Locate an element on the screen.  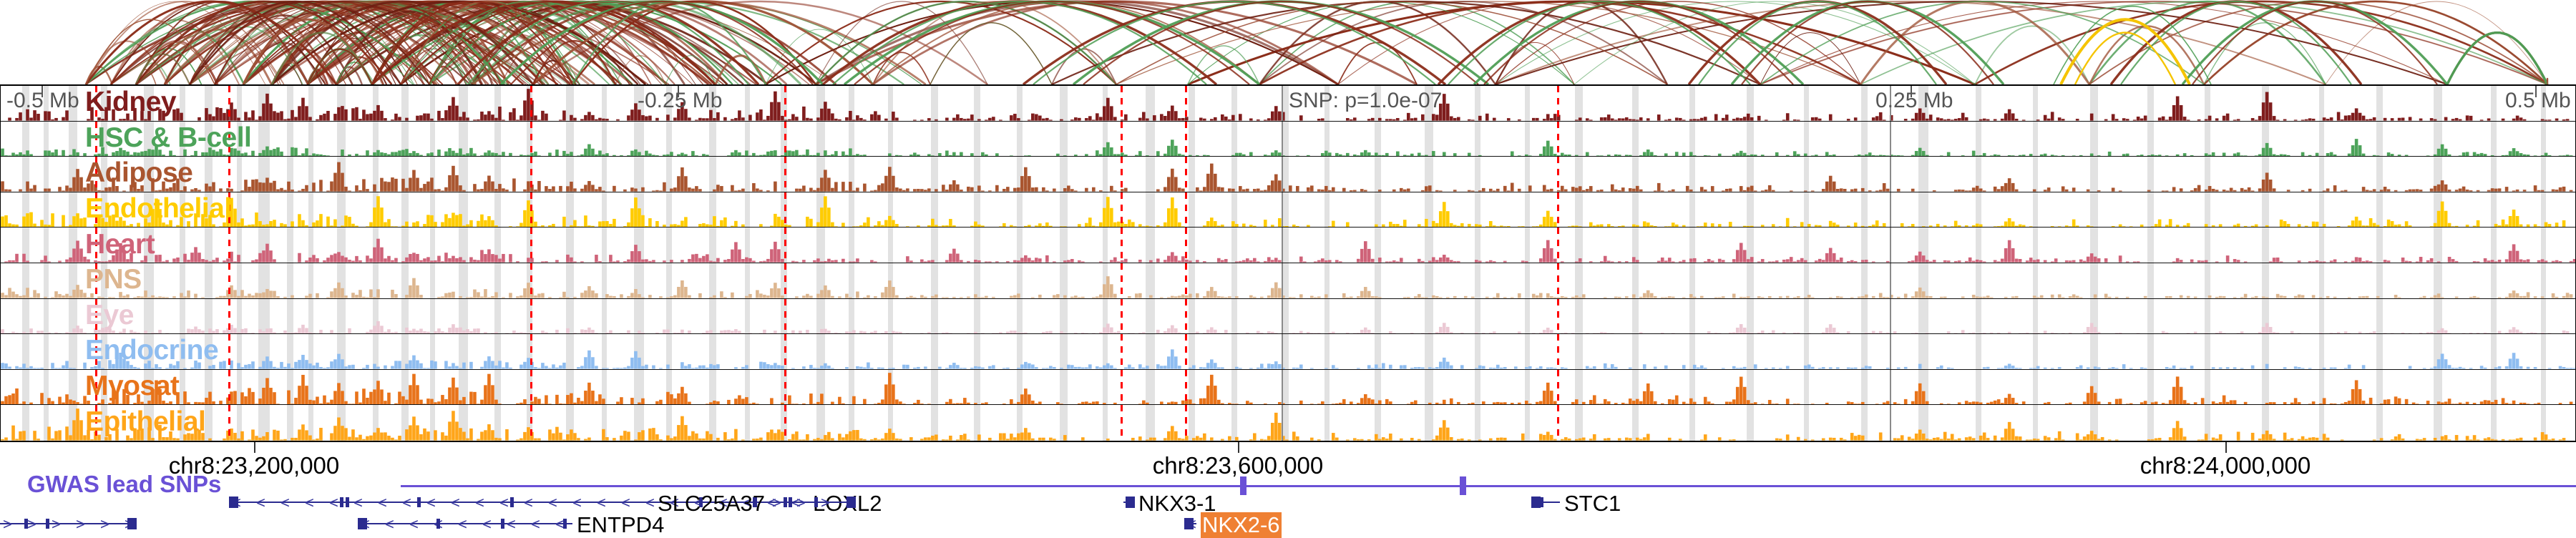
gene-model: <<<<<<<<<ENTPD4 is located at coordinates (511, 524).